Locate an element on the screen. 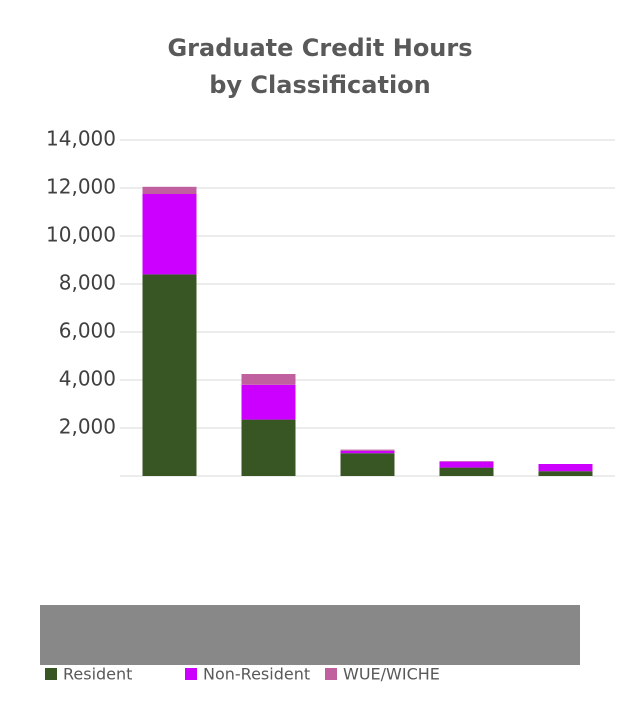 This screenshot has width=635, height=705. y-tick-label: 4,000 is located at coordinates (87, 379).